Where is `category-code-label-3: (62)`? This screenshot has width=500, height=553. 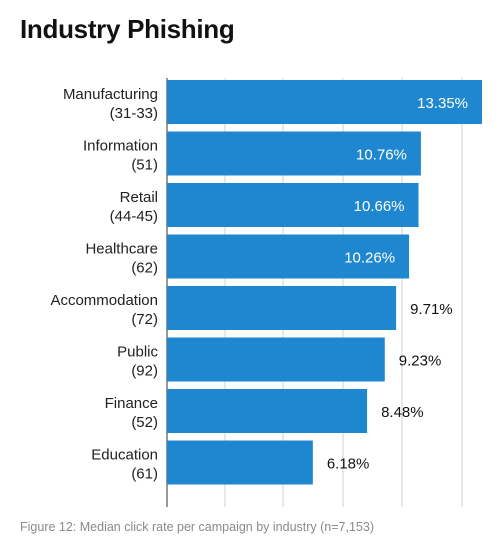
category-code-label-3: (62) is located at coordinates (144, 268).